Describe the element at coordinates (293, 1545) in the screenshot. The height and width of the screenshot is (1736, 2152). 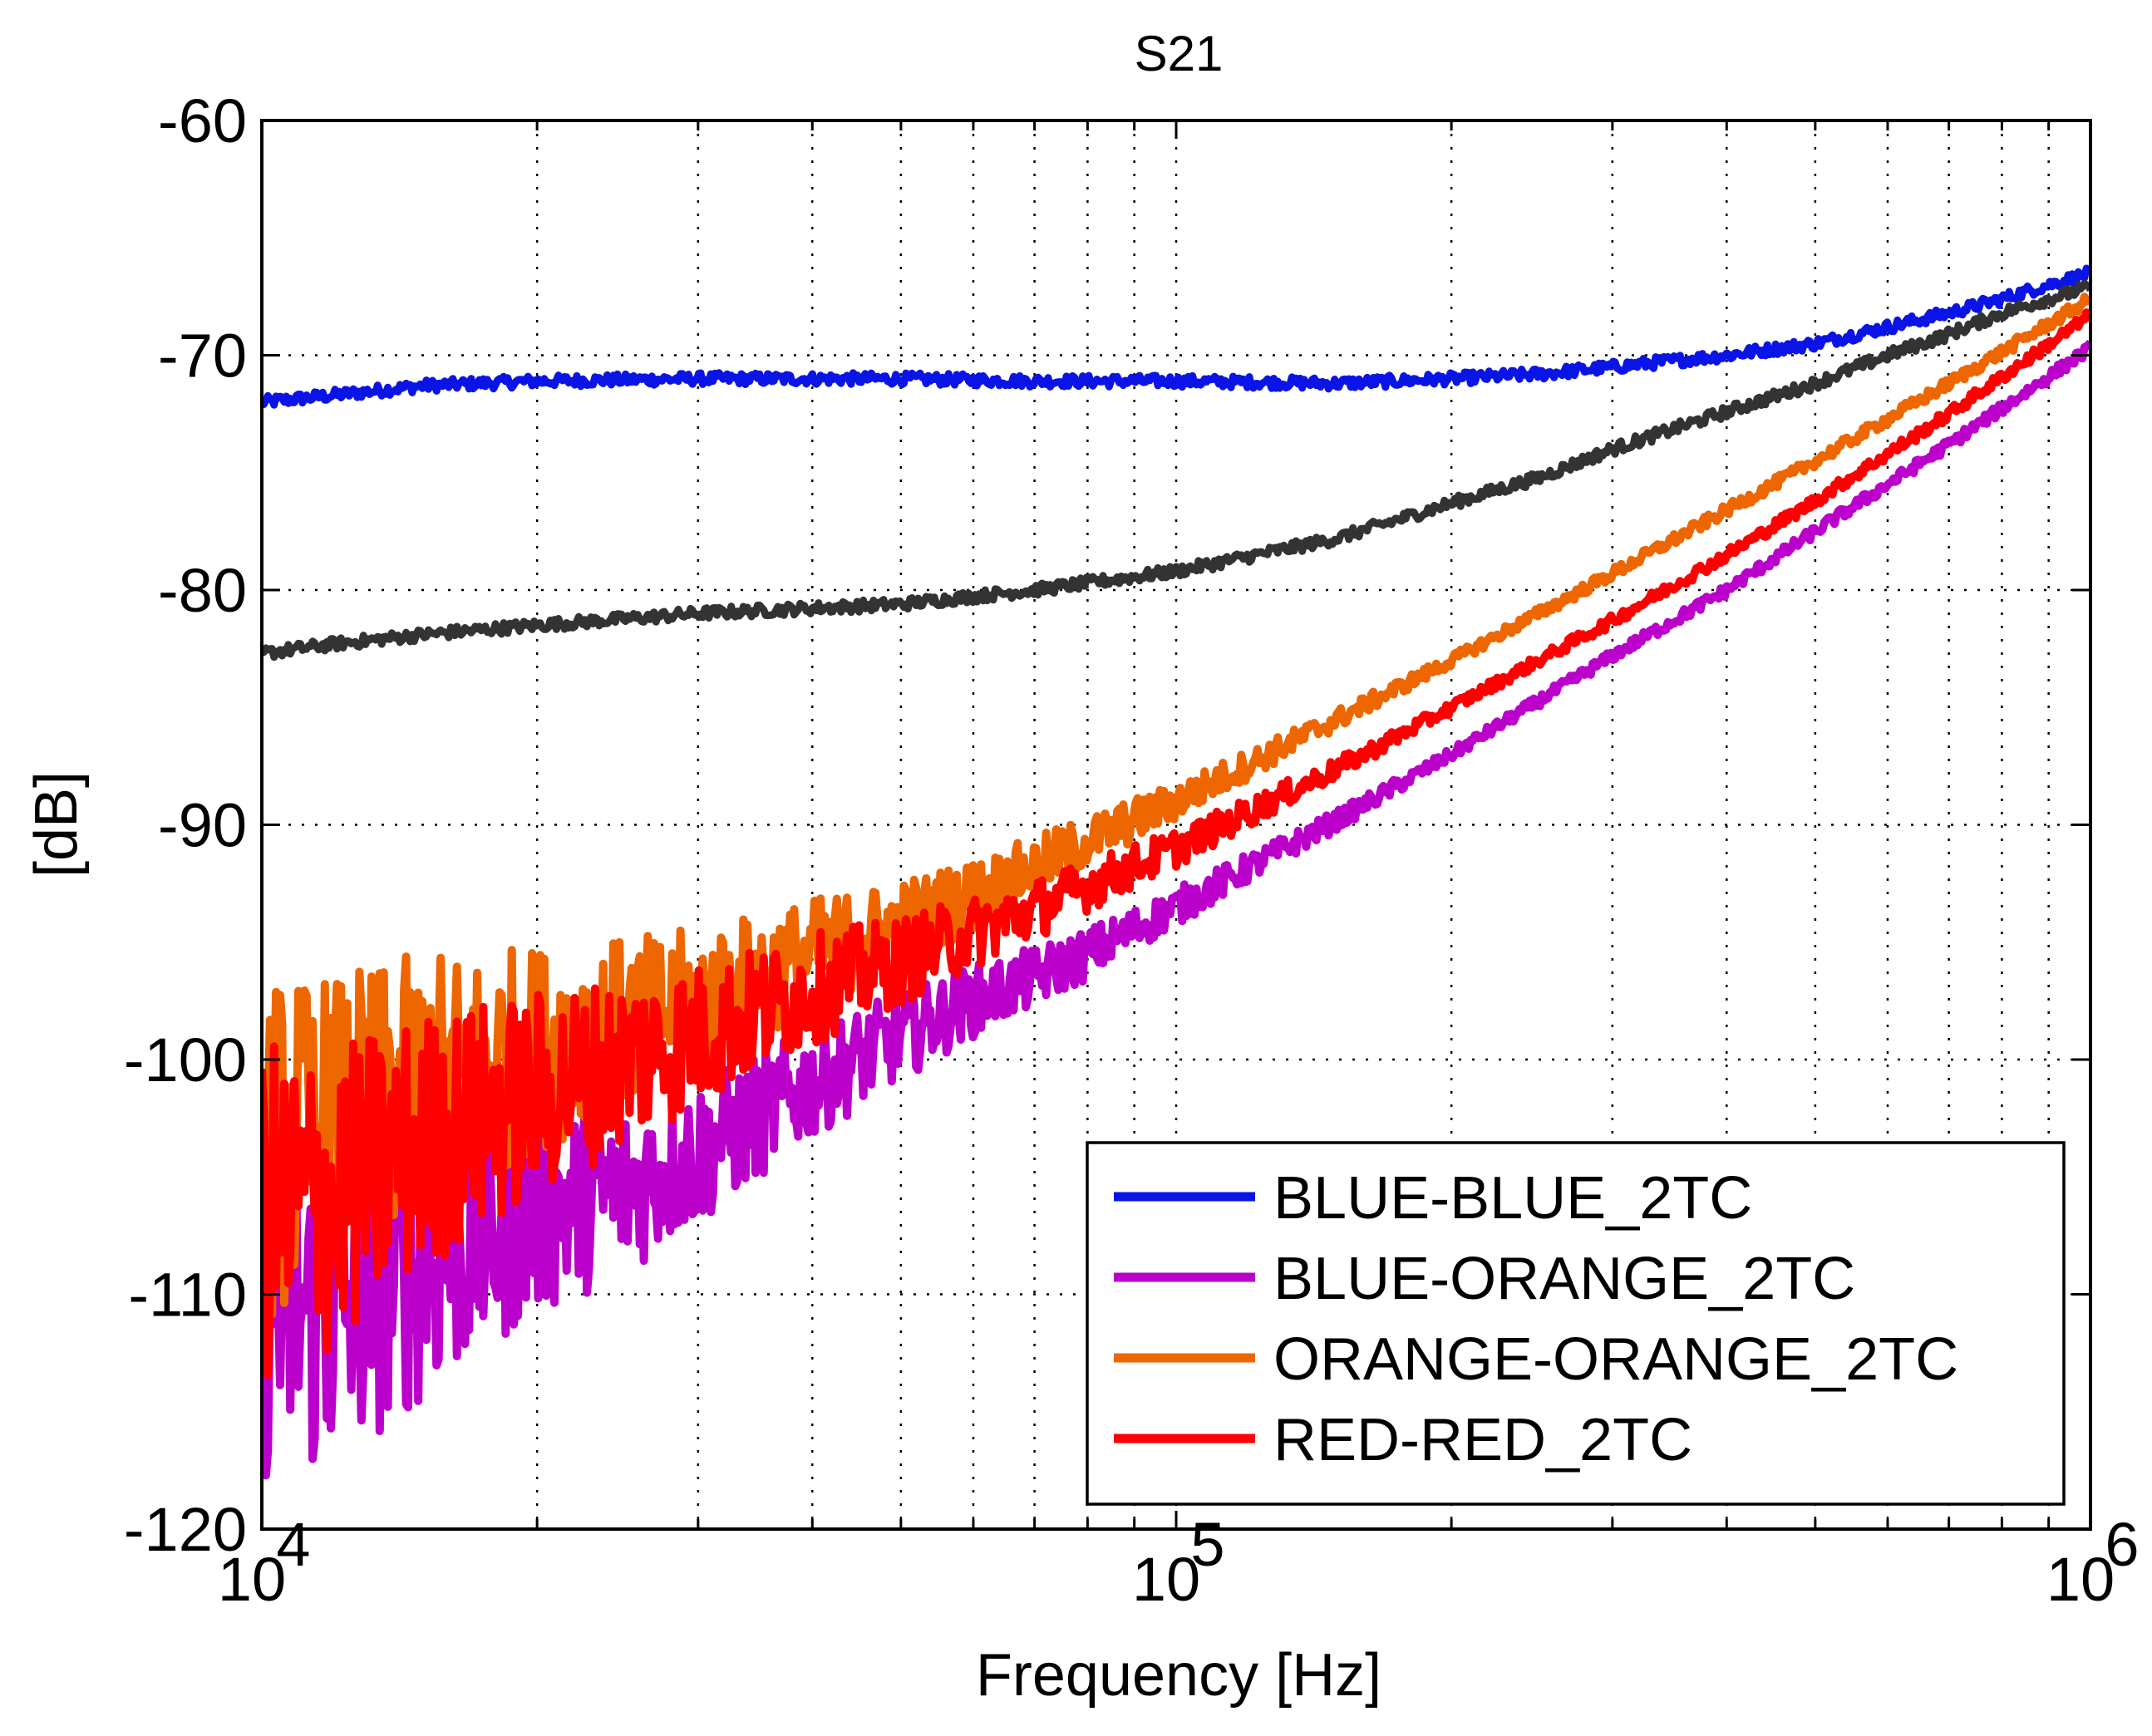
I see `x-tick-label-exponent: 4` at that location.